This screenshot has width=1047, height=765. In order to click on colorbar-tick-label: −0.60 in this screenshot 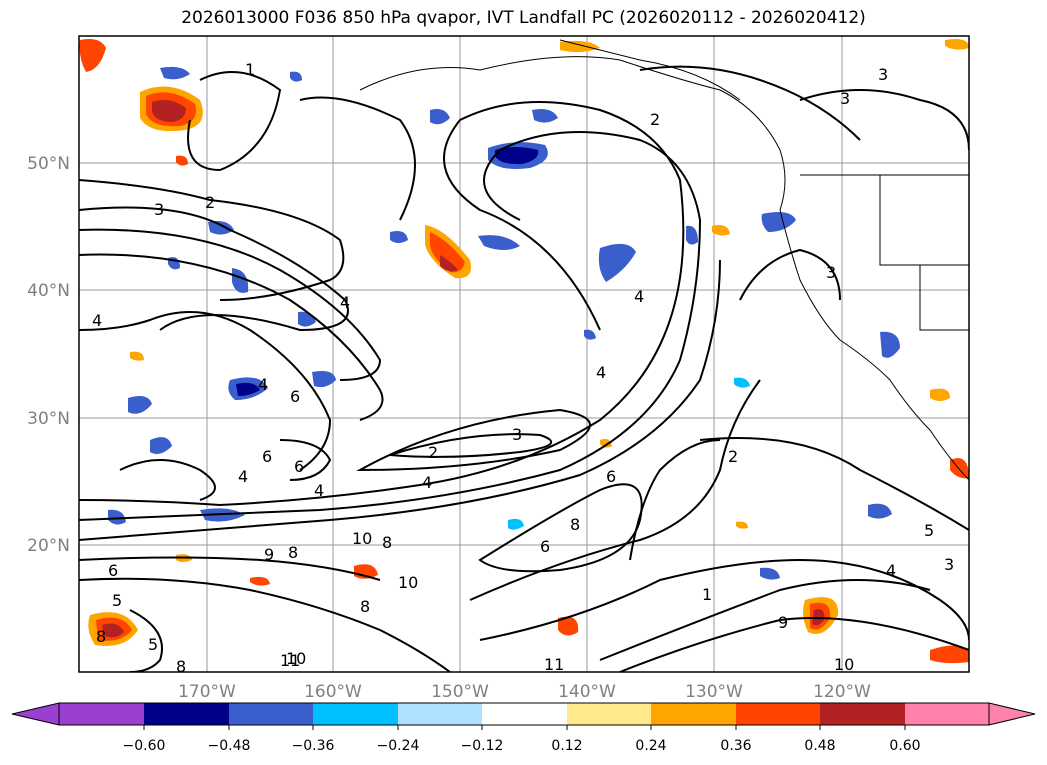, I will do `click(144, 746)`.